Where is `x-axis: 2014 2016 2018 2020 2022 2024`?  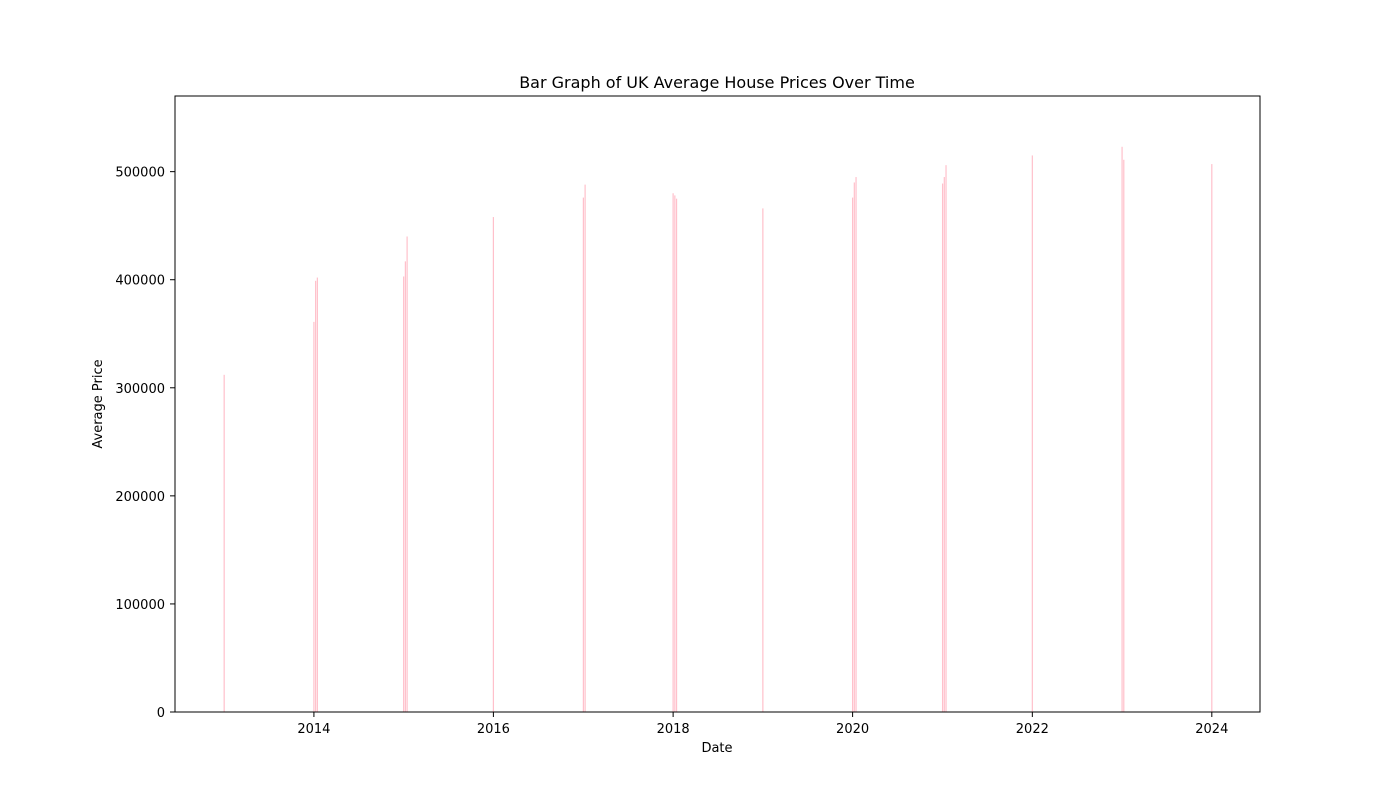 x-axis: 2014 2016 2018 2020 2022 2024 is located at coordinates (762, 724).